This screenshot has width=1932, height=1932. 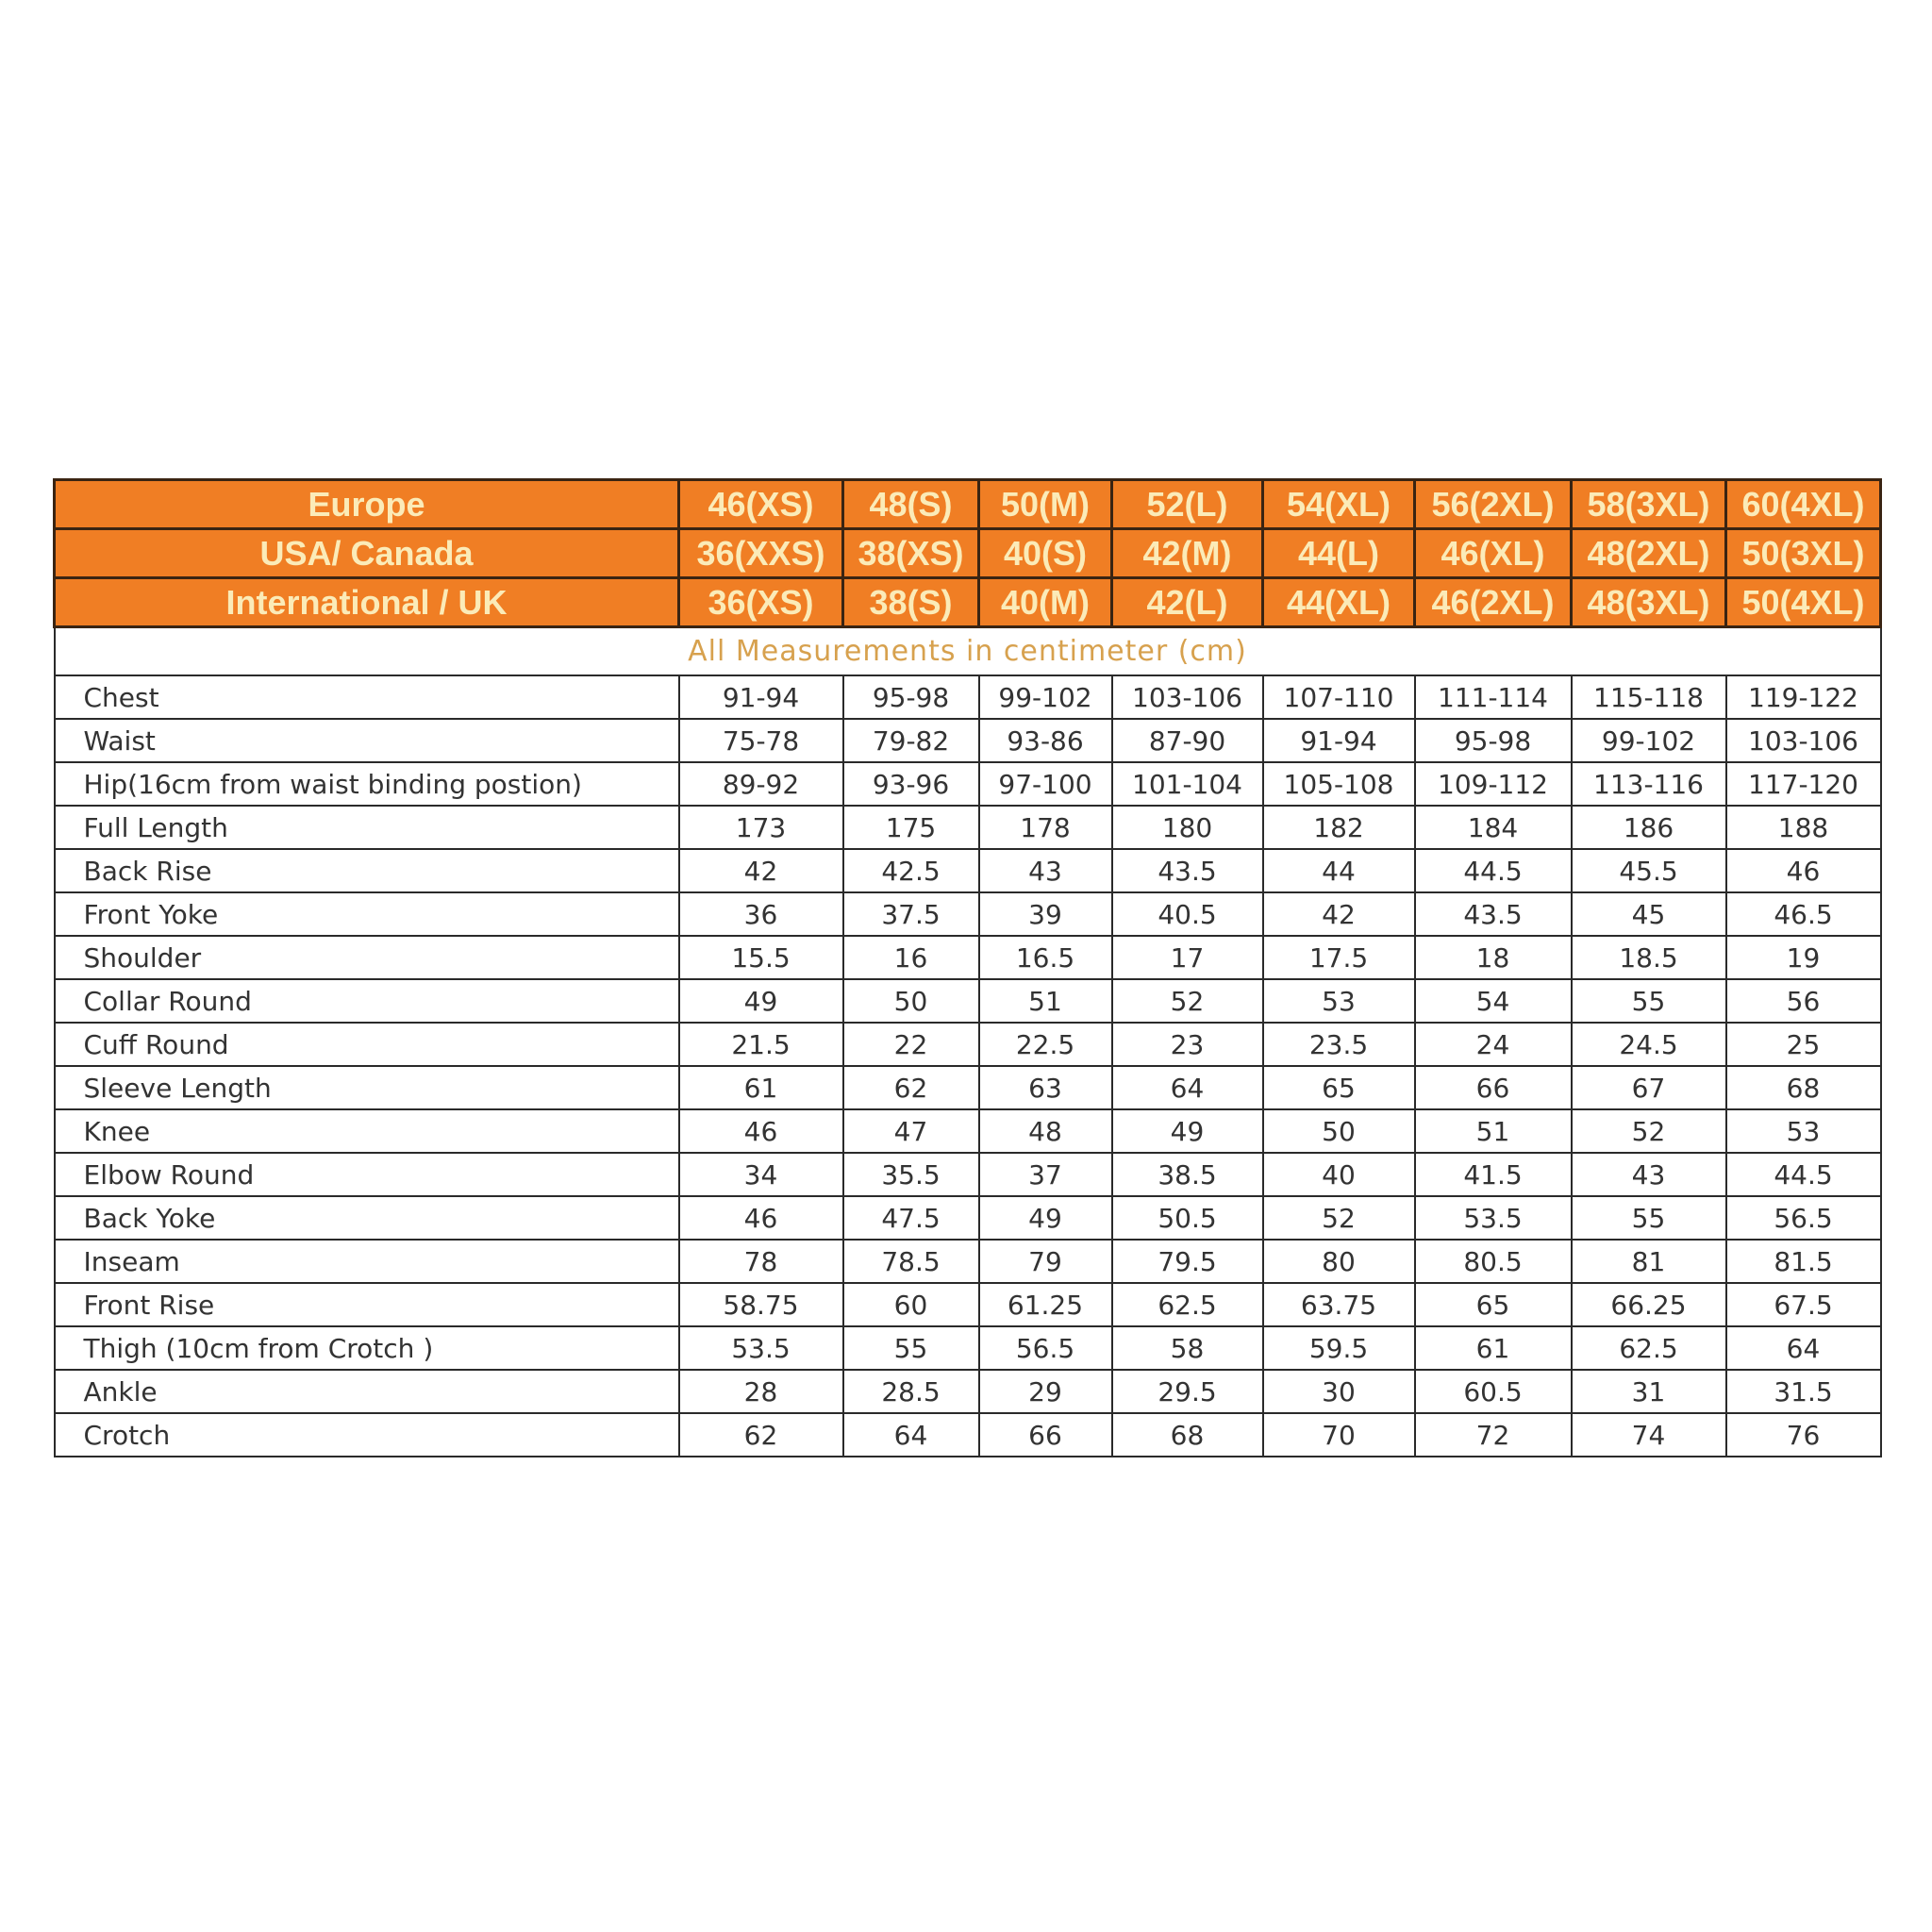 I want to click on measurement-value: 72, so click(x=1493, y=1434).